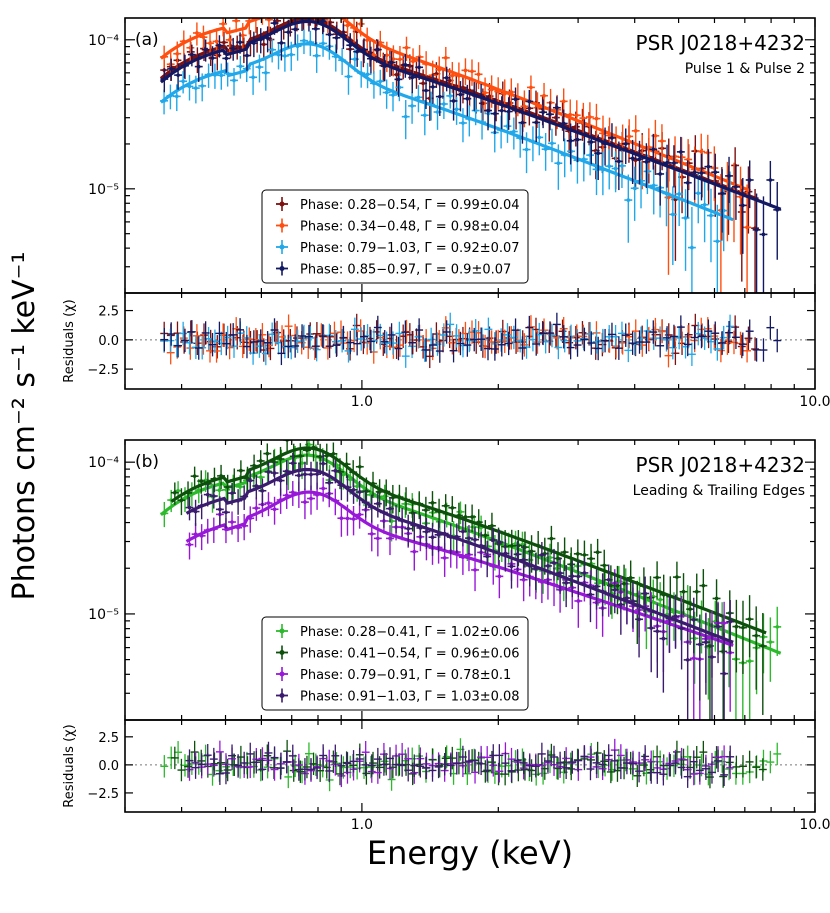  What do you see at coordinates (362, 825) in the screenshot?
I see `x-tick-label: 1.0` at bounding box center [362, 825].